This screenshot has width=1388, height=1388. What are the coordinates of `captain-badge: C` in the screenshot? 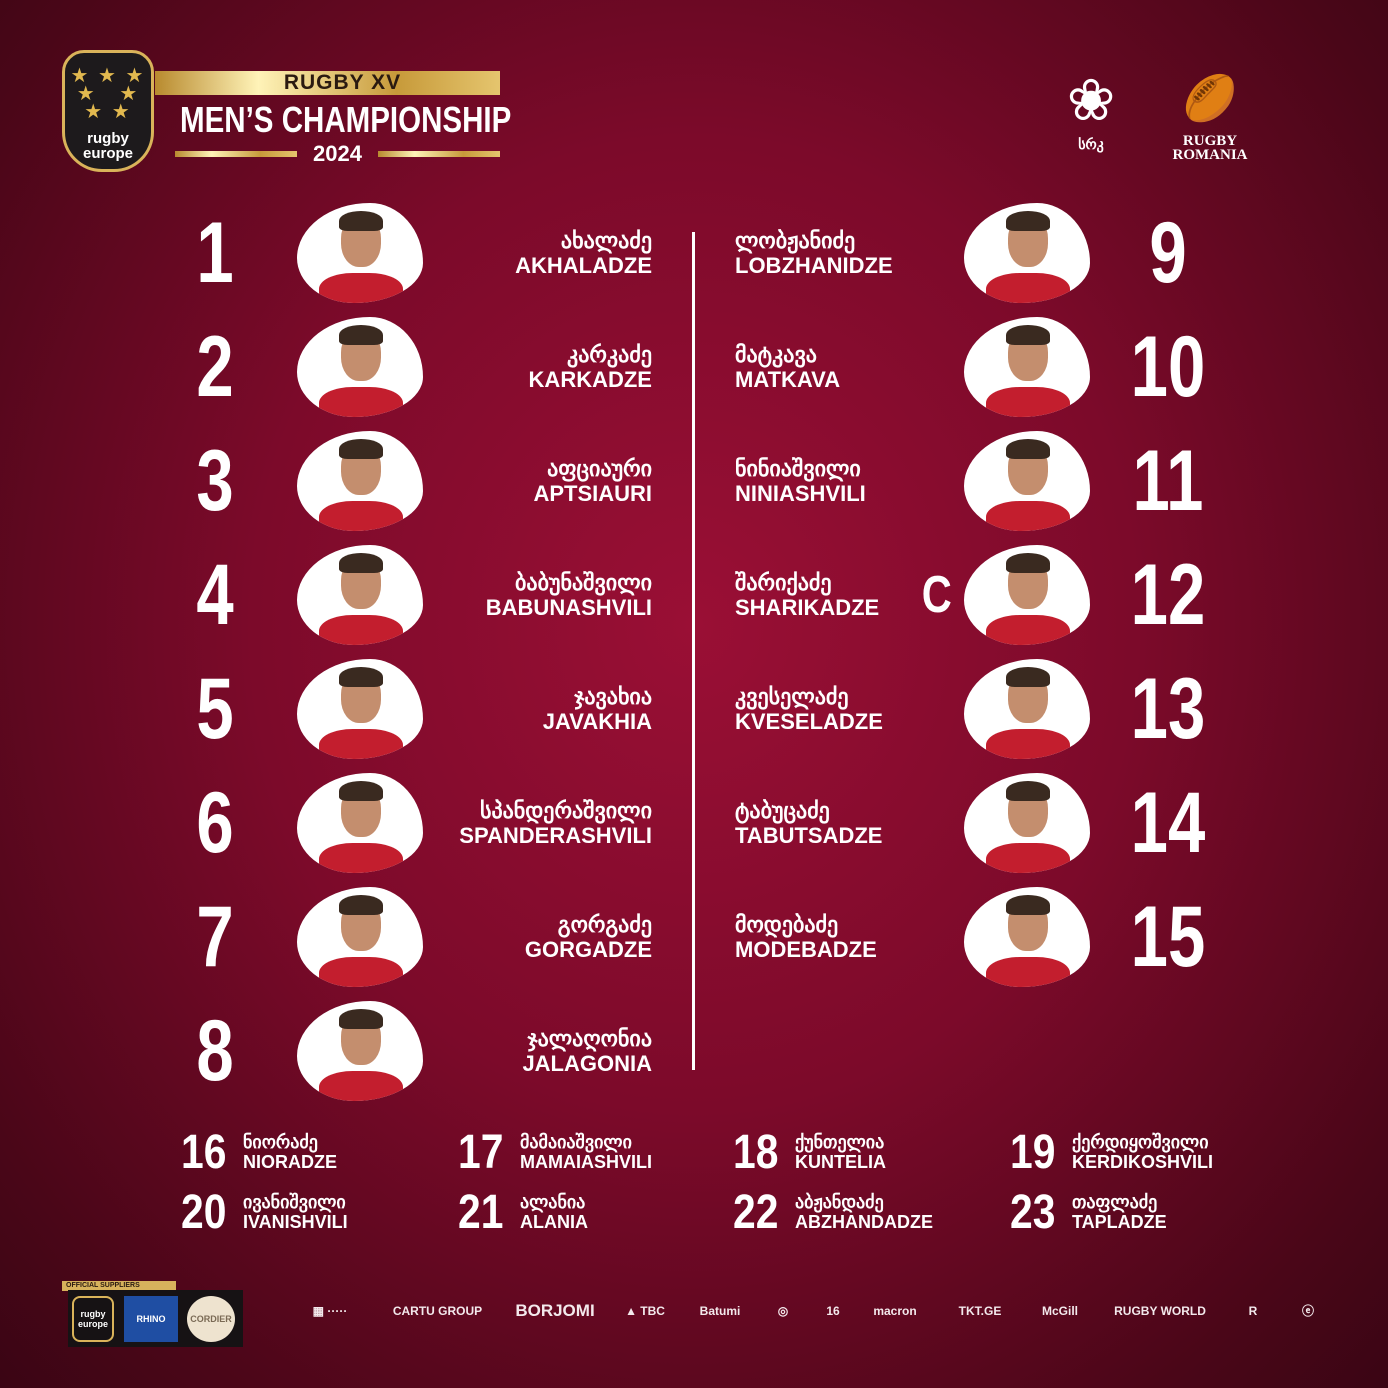 It's located at (936, 595).